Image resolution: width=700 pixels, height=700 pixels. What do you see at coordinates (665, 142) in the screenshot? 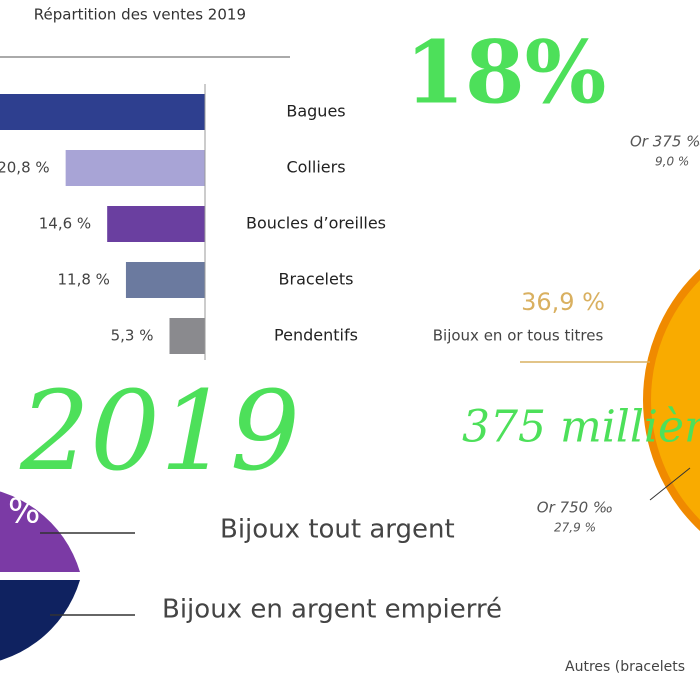
I see `gold-label: Or 375 ‰` at bounding box center [665, 142].